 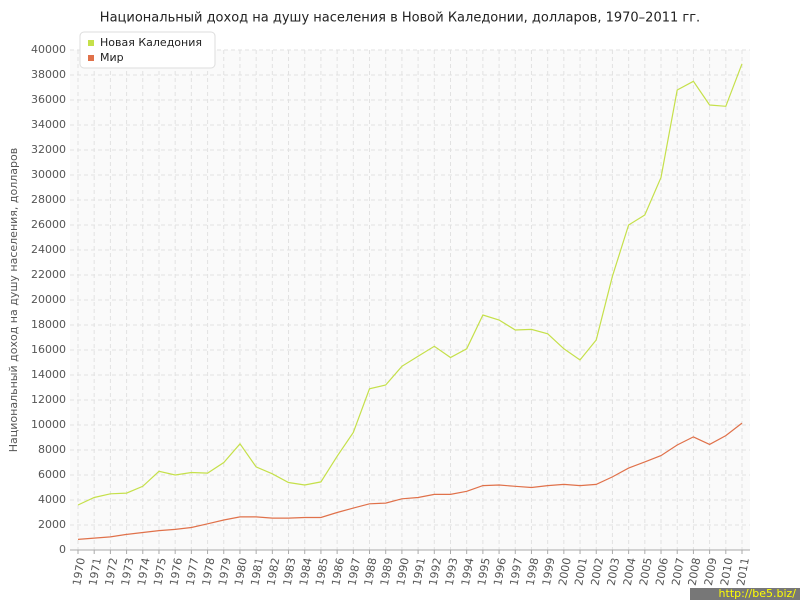 I want to click on x-tick-label: 1971, so click(x=95, y=572).